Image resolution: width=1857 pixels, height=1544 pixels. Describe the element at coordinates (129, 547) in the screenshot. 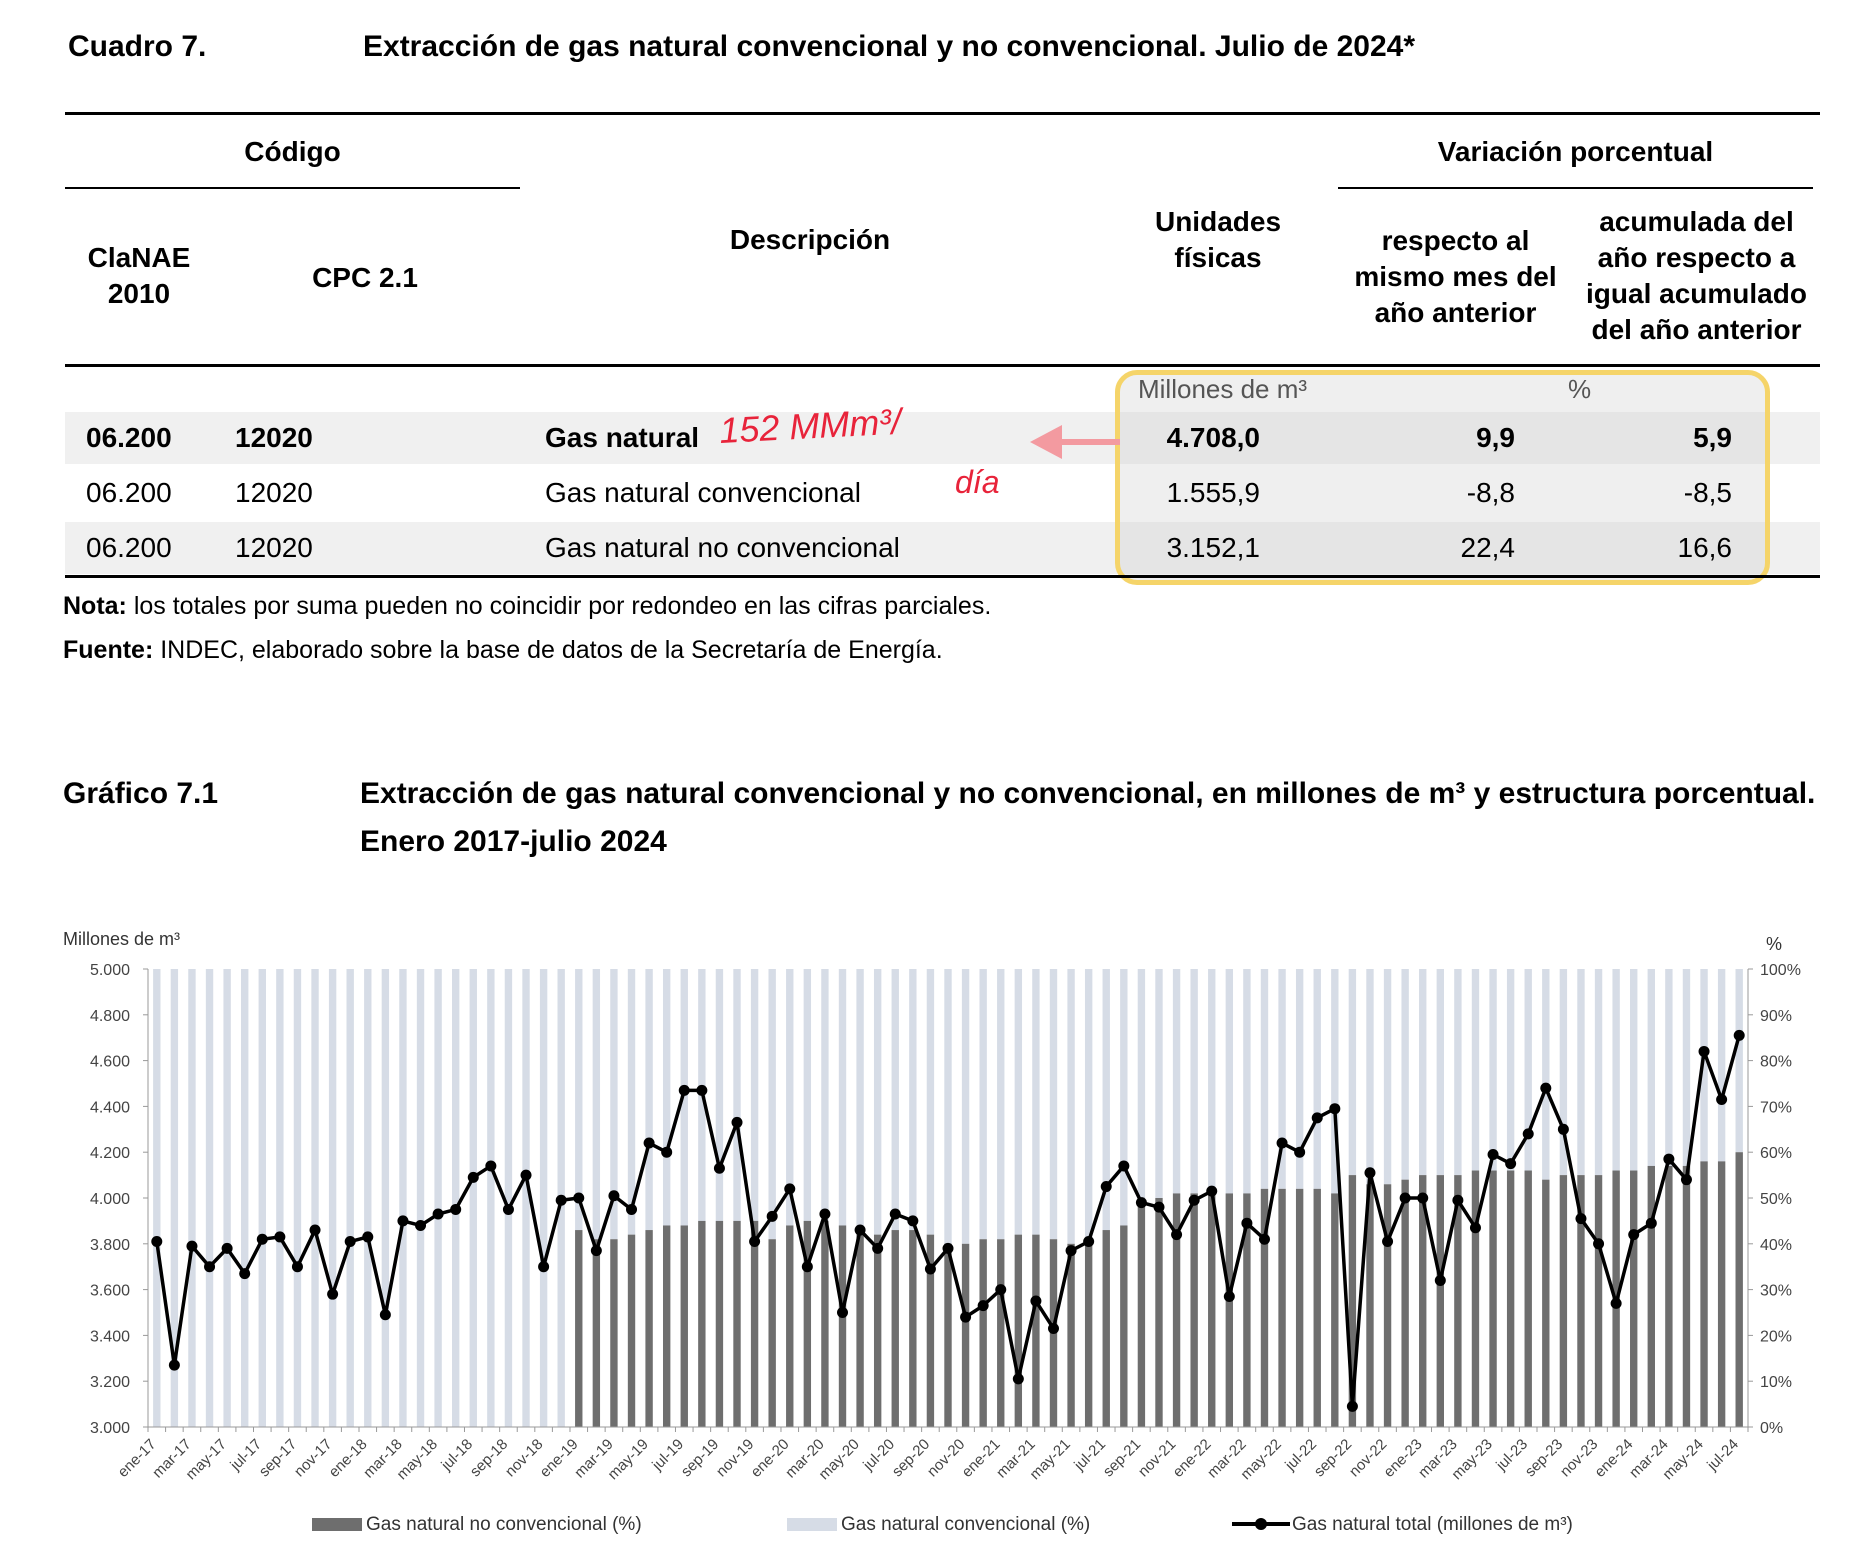

I see `row3-clanae: 06.200` at that location.